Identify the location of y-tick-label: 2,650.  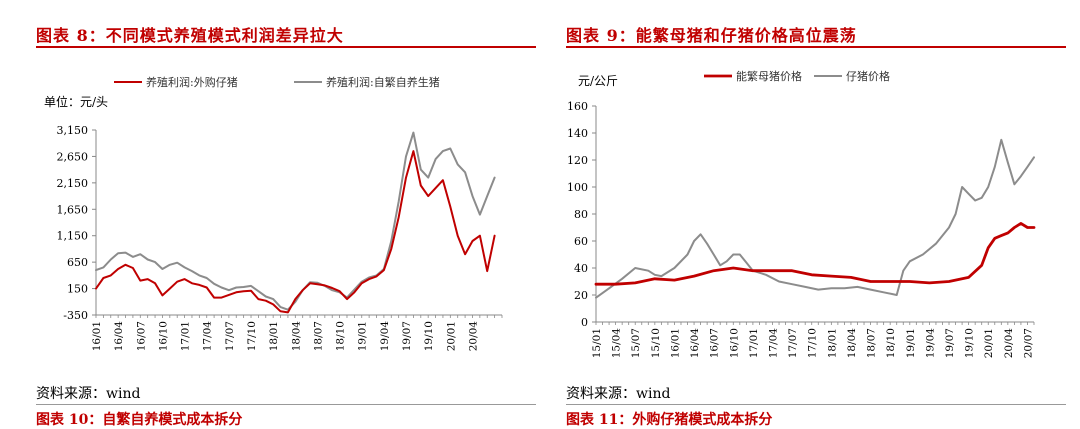
(73, 156).